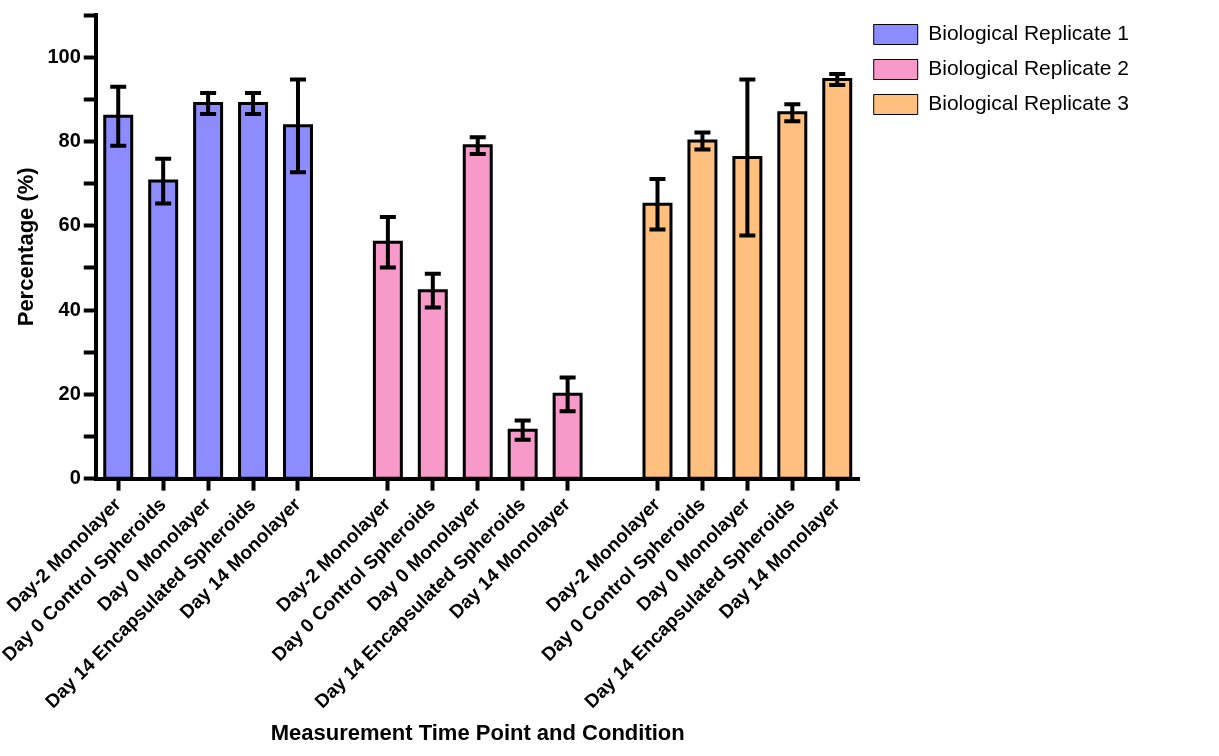 Image resolution: width=1219 pixels, height=756 pixels. I want to click on y-tick-label: 60, so click(69, 224).